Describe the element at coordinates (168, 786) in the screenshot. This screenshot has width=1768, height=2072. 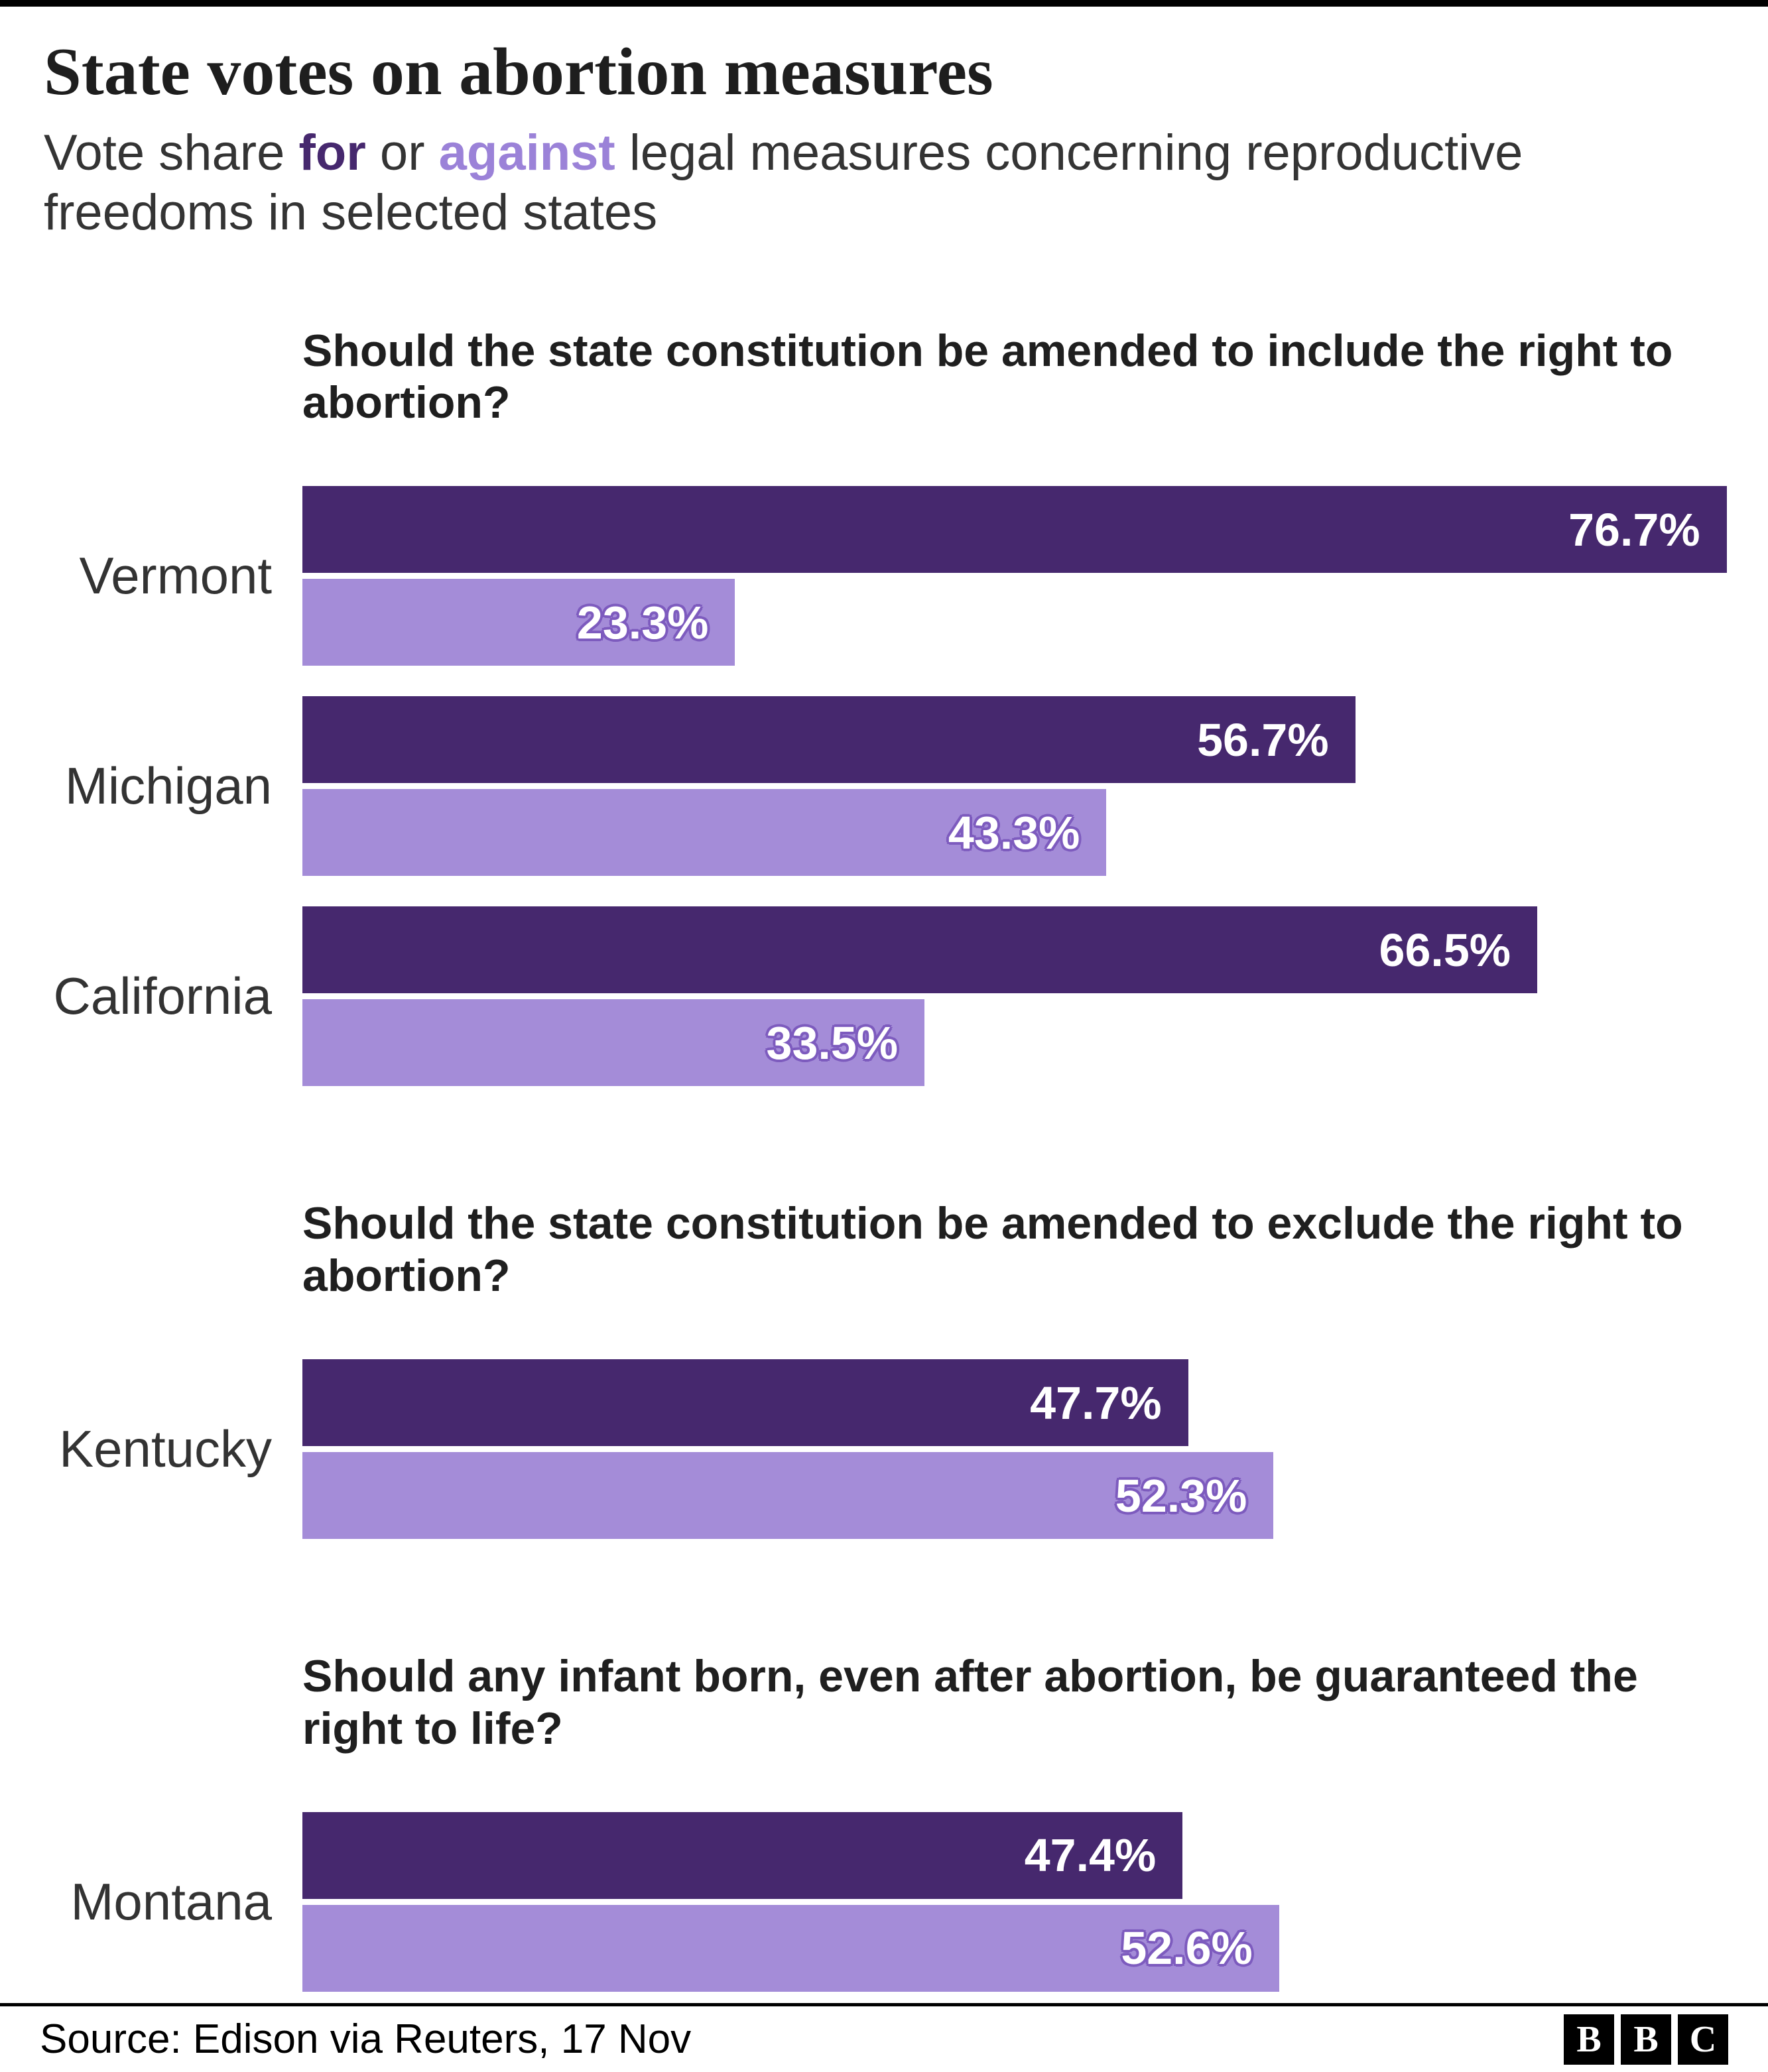
I see `state-label: Michigan` at that location.